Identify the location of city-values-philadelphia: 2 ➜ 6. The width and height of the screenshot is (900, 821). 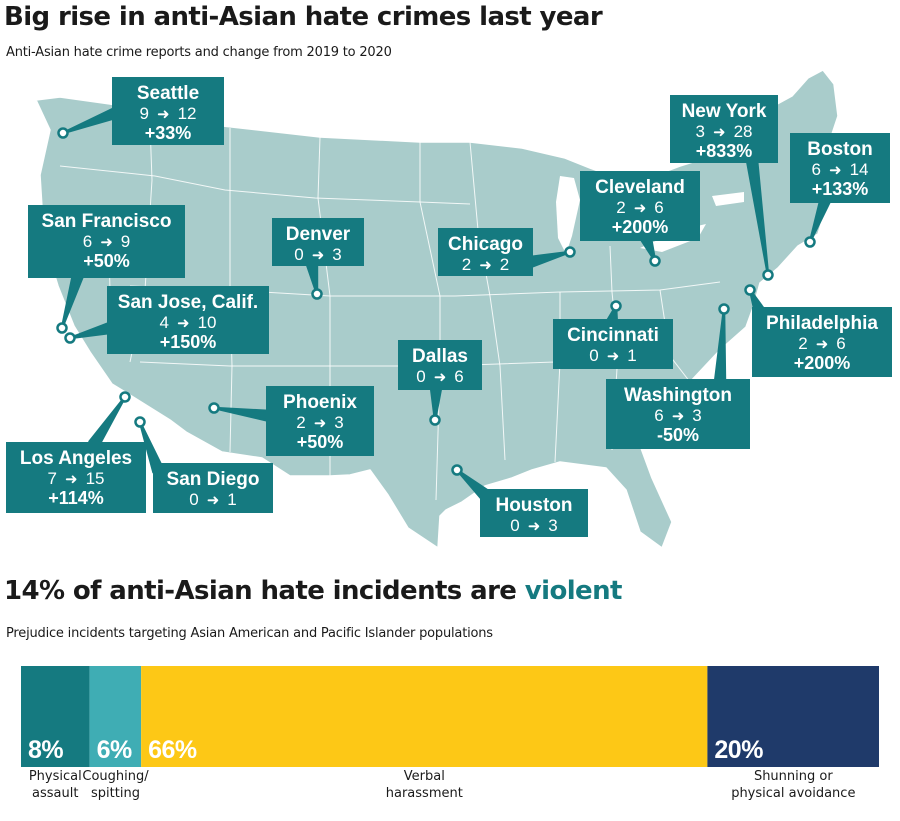
(822, 343).